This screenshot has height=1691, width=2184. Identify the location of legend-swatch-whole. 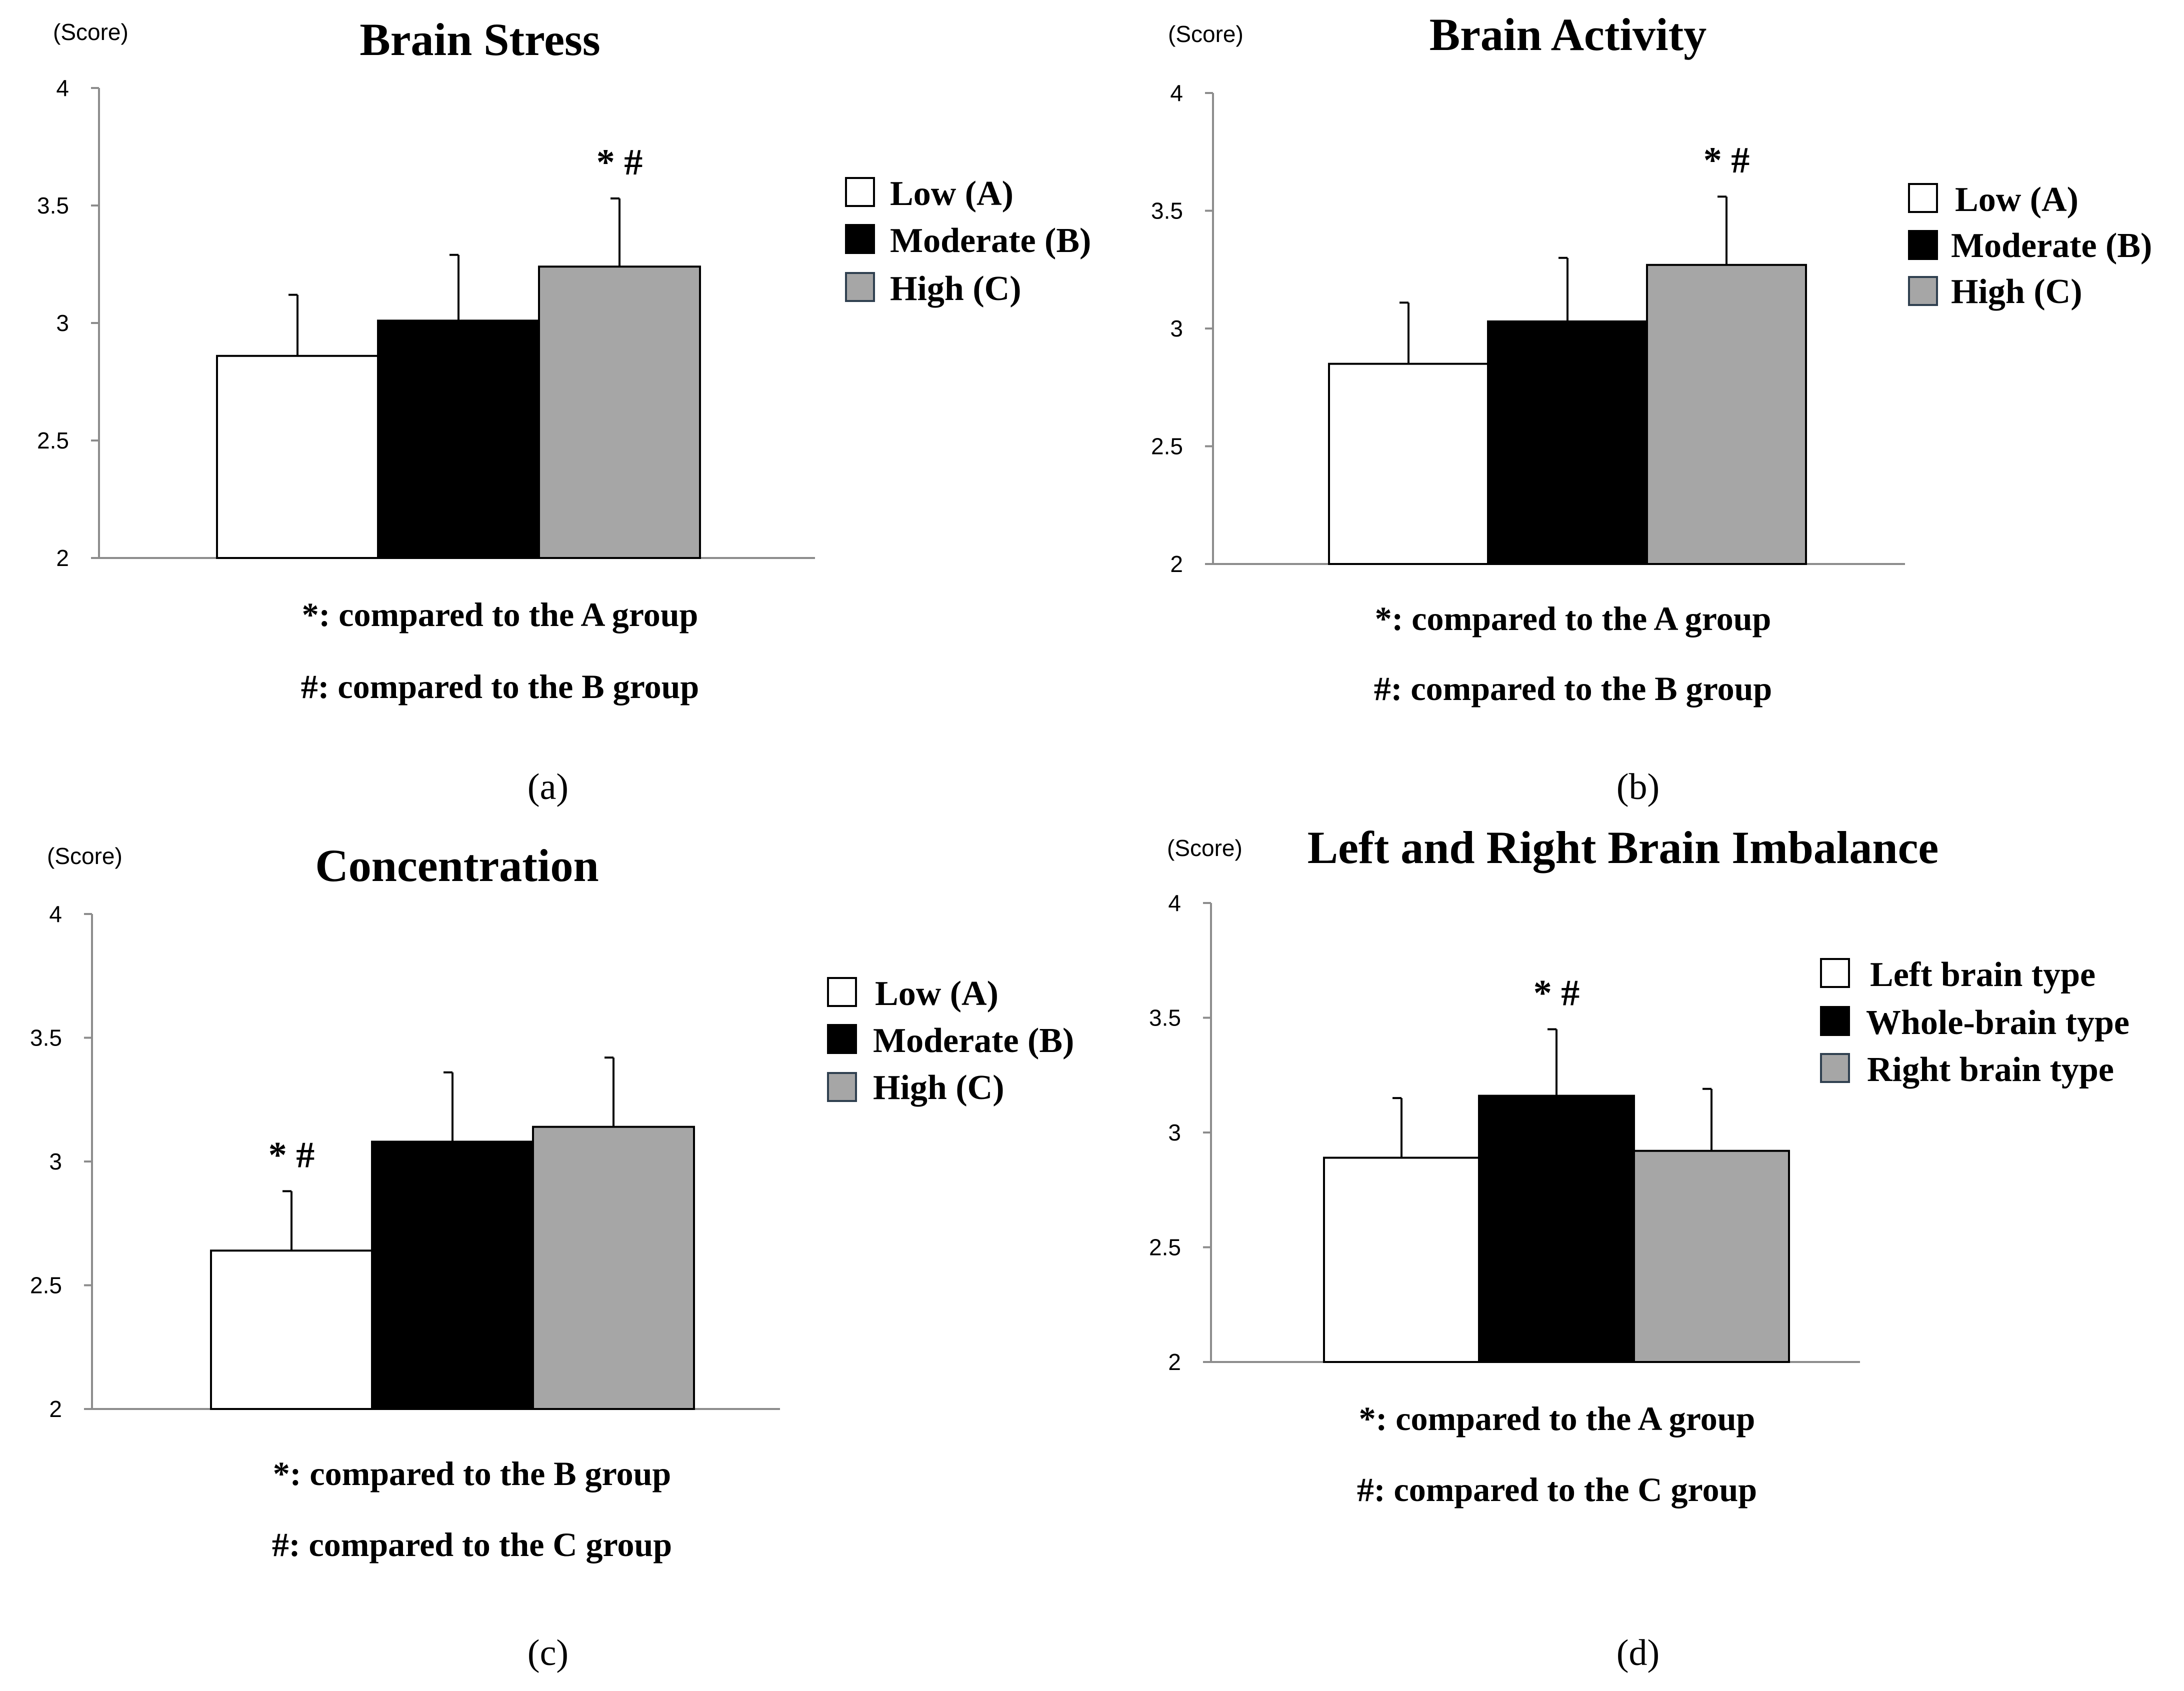
(1835, 1021).